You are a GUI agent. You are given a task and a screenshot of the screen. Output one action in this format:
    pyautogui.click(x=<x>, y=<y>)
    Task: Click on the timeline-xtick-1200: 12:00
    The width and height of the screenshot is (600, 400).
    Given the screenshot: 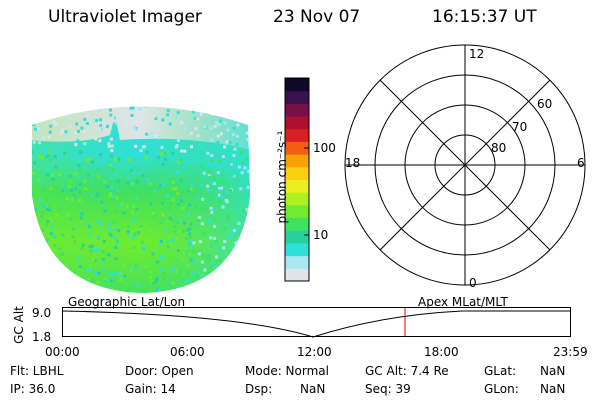 What is the action you would take?
    pyautogui.click(x=314, y=352)
    